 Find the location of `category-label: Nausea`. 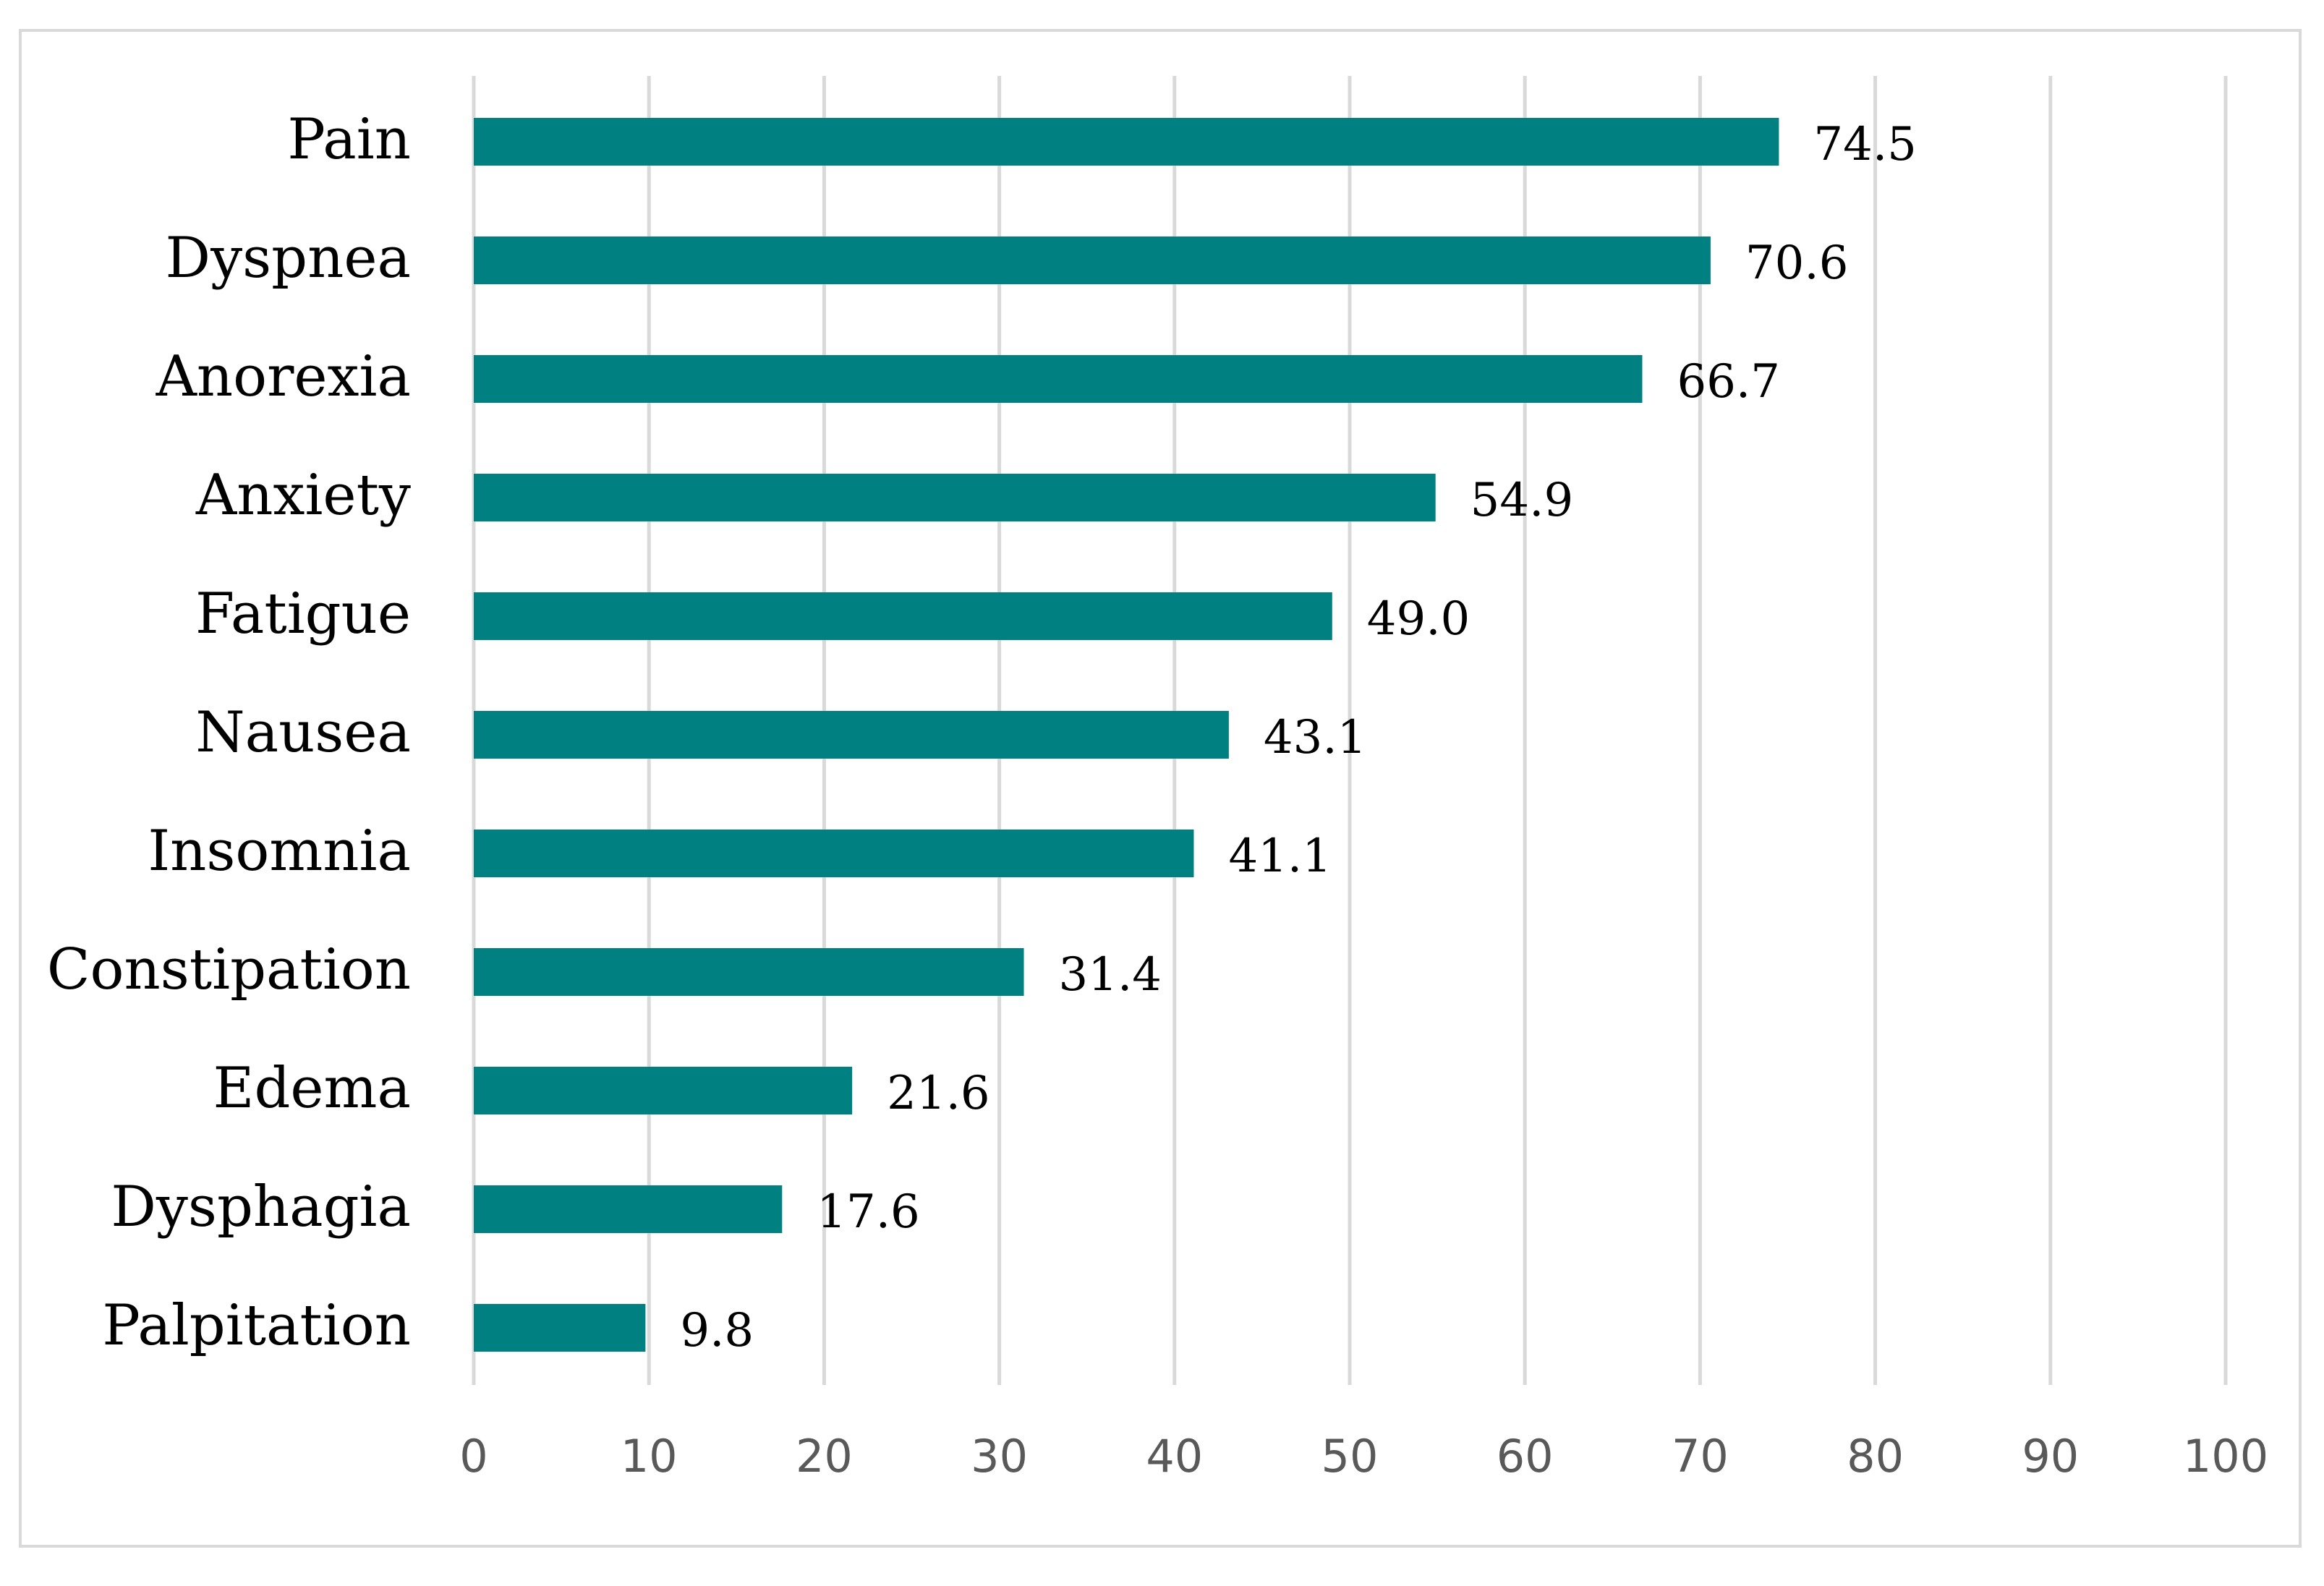

category-label: Nausea is located at coordinates (303, 732).